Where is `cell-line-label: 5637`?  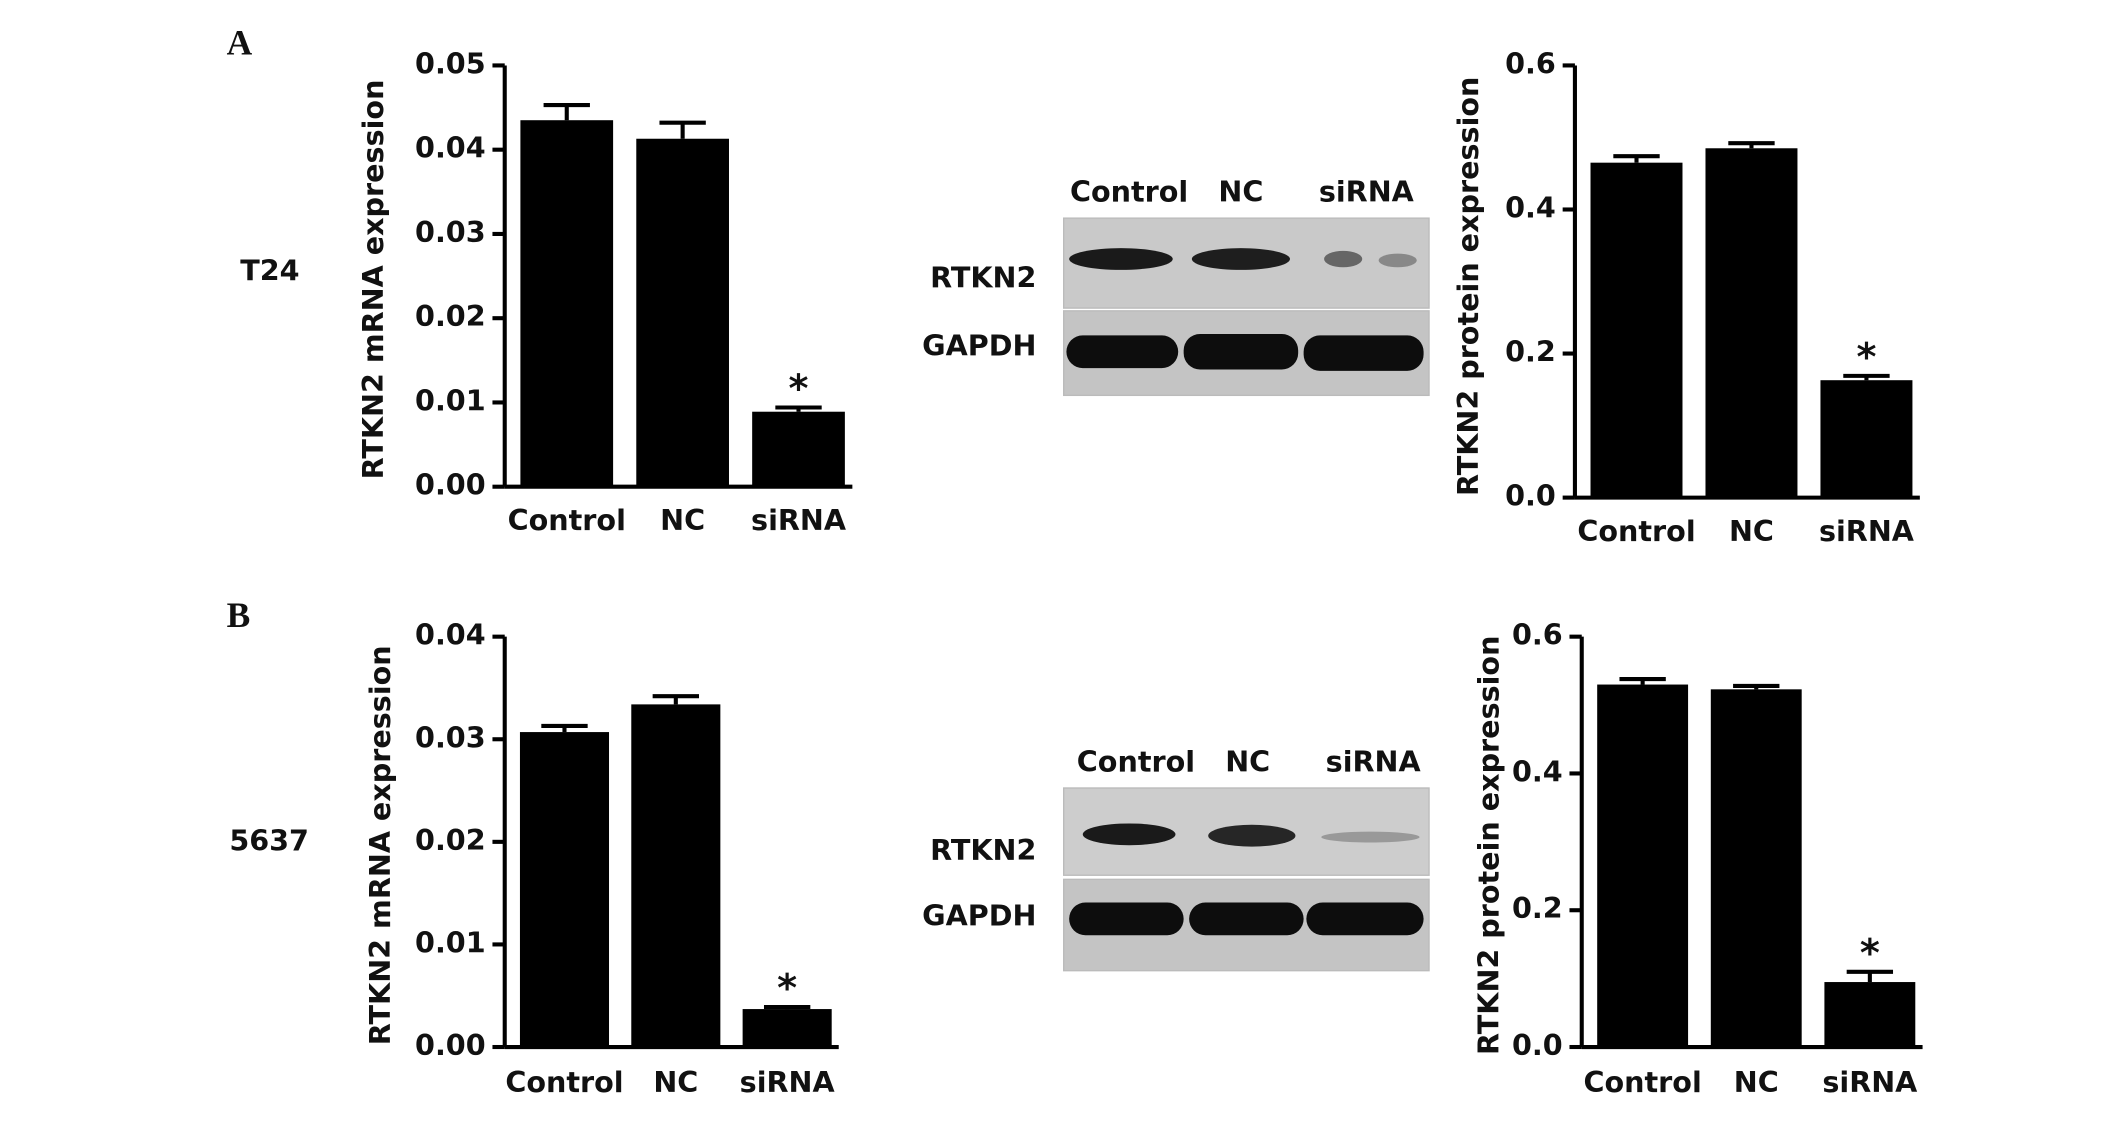 cell-line-label: 5637 is located at coordinates (269, 841).